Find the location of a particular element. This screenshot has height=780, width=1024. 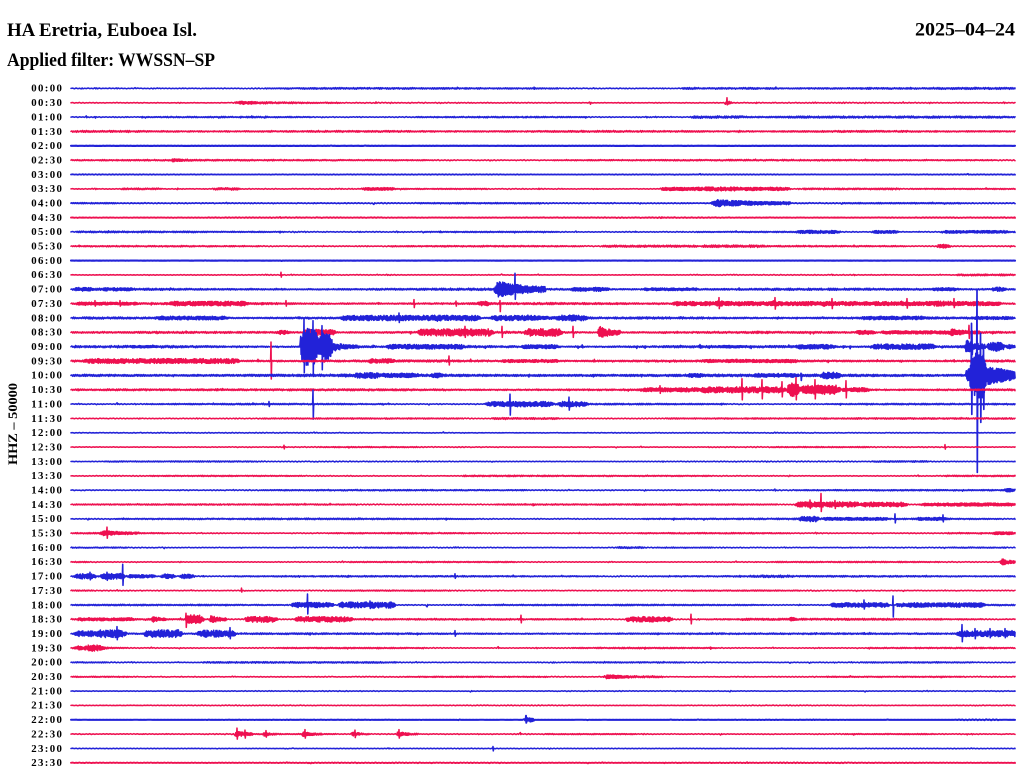

svg-text: HHZ – 50000 is located at coordinates (12, 424).